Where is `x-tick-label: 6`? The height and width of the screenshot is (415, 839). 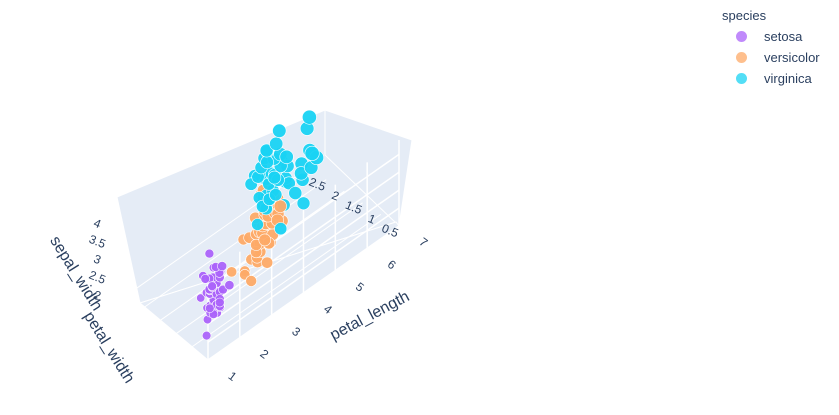
x-tick-label: 6 is located at coordinates (392, 264).